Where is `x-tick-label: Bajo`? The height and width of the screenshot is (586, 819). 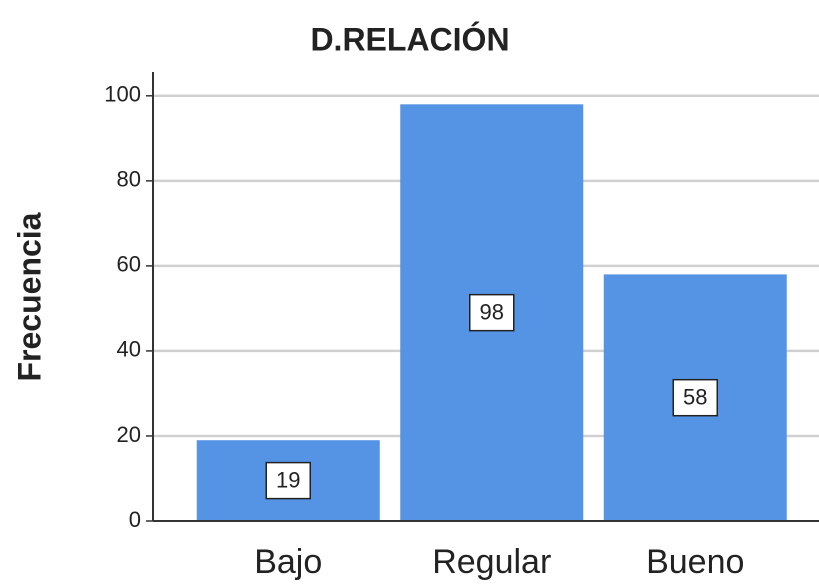 x-tick-label: Bajo is located at coordinates (288, 562).